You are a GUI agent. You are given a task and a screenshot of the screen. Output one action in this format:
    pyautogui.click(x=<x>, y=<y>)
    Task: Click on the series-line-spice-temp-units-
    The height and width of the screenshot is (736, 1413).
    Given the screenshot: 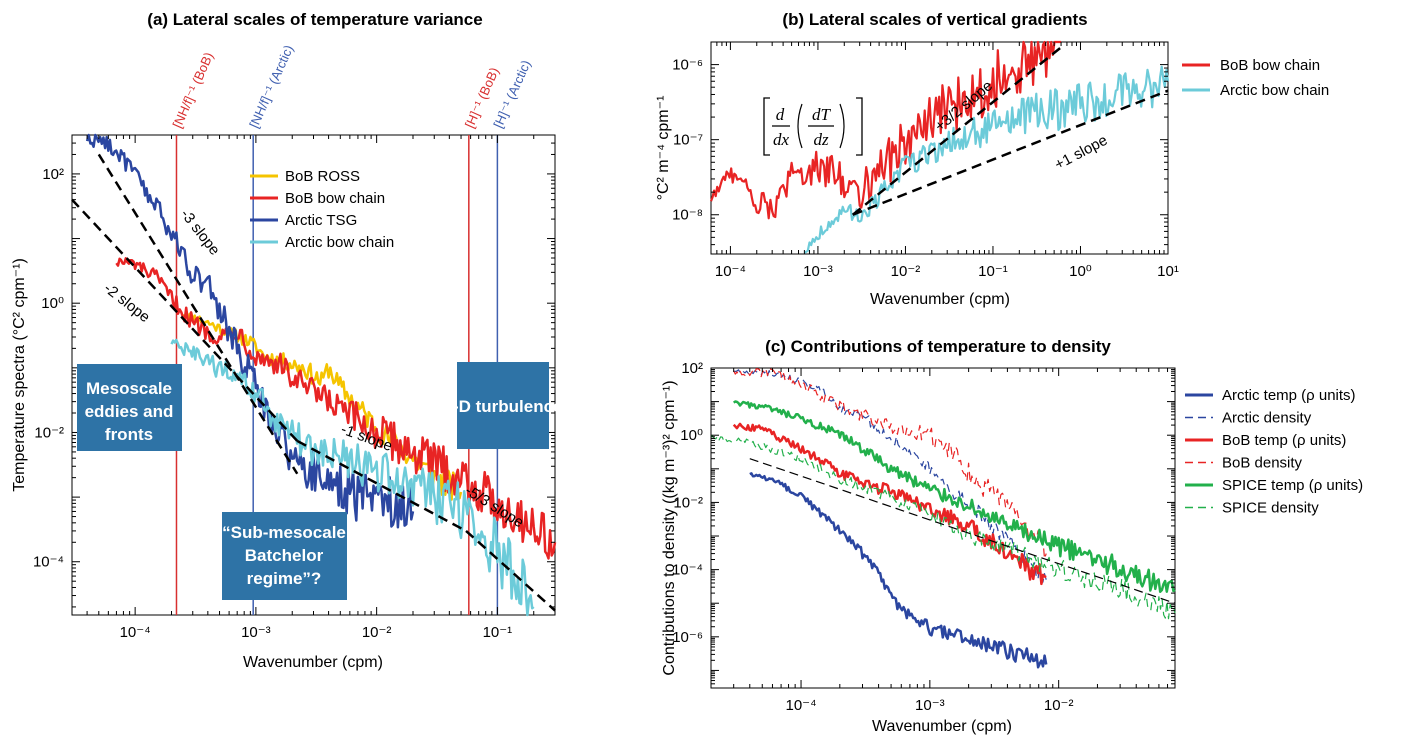 What is the action you would take?
    pyautogui.click(x=954, y=496)
    